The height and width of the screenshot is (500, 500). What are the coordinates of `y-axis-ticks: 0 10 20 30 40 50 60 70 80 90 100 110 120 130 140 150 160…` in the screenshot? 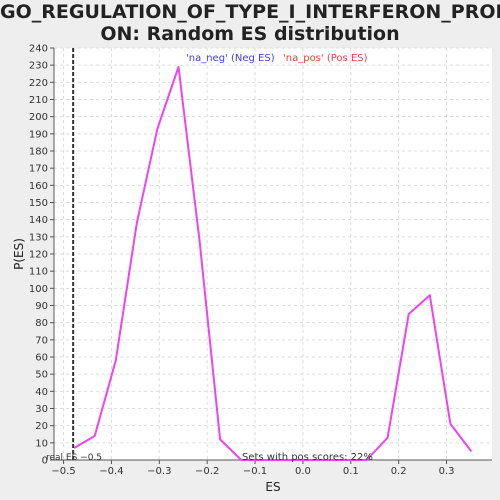 It's located at (41, 255).